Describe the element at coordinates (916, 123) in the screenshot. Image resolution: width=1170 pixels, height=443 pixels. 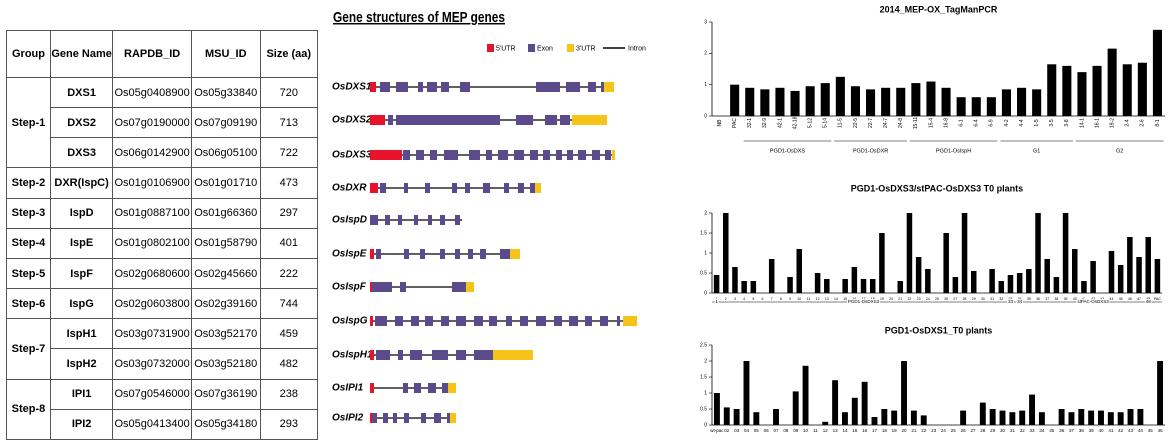
I see `x-tick-label: 15-11` at that location.